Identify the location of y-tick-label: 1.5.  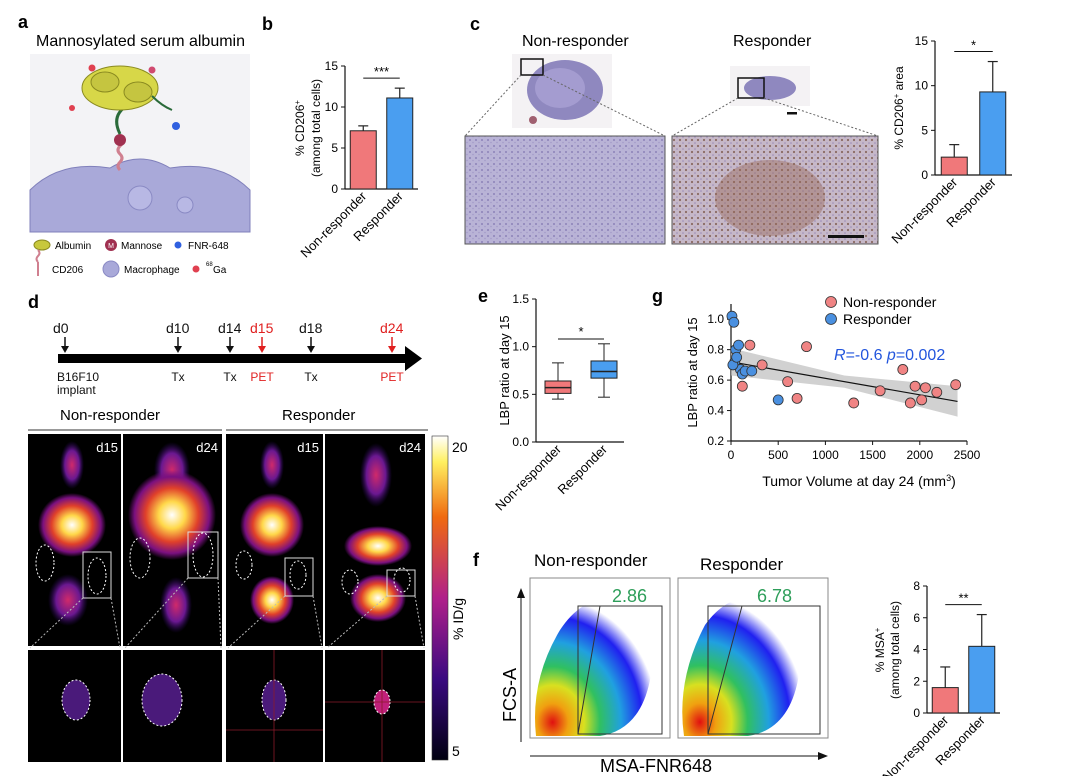
(520, 299).